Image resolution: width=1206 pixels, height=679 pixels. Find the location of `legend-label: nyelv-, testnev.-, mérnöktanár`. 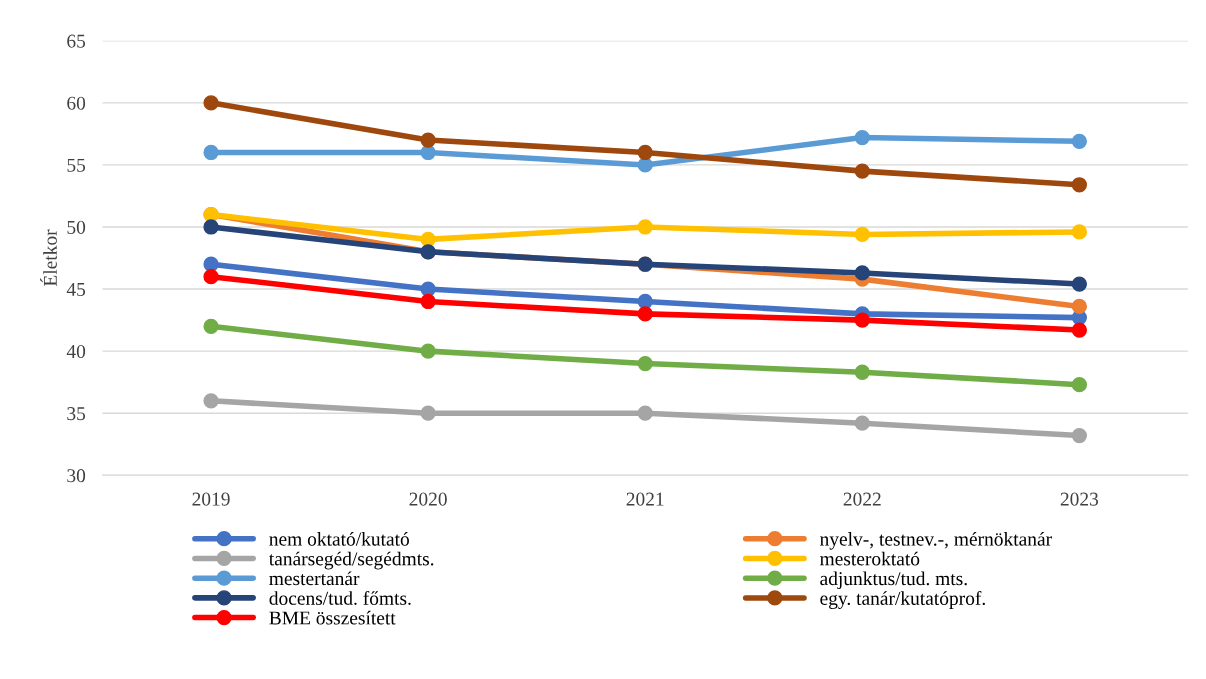

legend-label: nyelv-, testnev.-, mérnöktanár is located at coordinates (936, 541).